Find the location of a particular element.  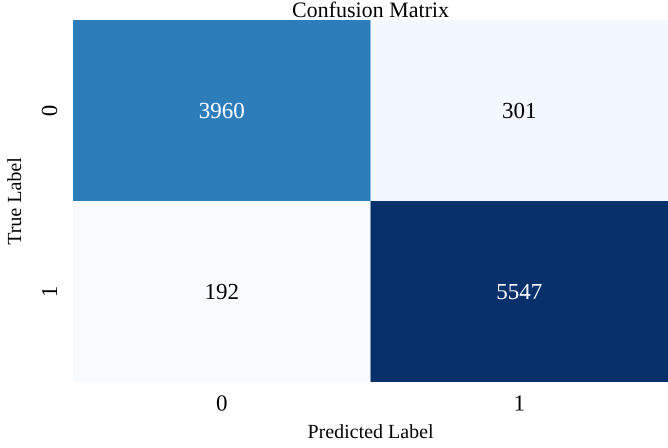

y-axis-title: True Label is located at coordinates (15, 200).